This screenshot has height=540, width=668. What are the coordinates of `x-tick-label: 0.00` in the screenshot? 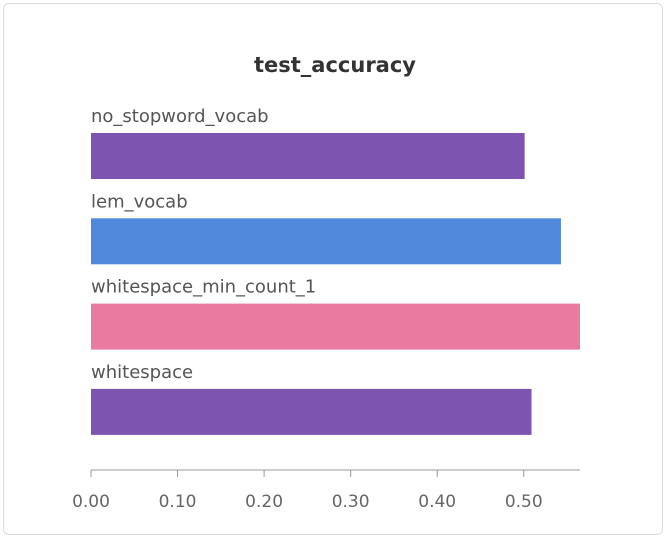 It's located at (91, 502).